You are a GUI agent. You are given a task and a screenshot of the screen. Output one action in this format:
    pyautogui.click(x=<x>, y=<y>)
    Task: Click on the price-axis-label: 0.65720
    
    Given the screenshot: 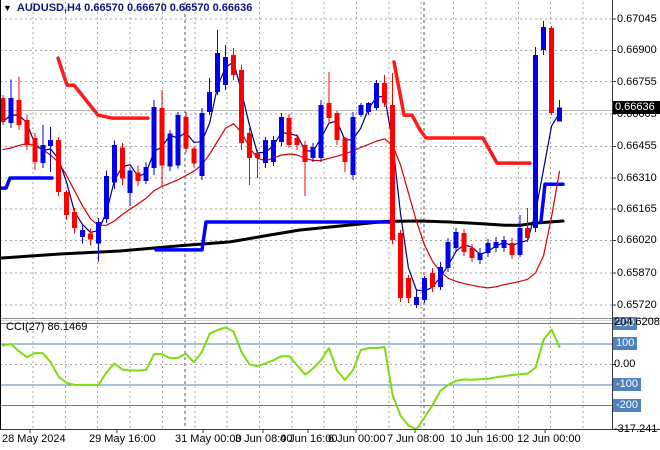 What is the action you would take?
    pyautogui.click(x=637, y=305)
    